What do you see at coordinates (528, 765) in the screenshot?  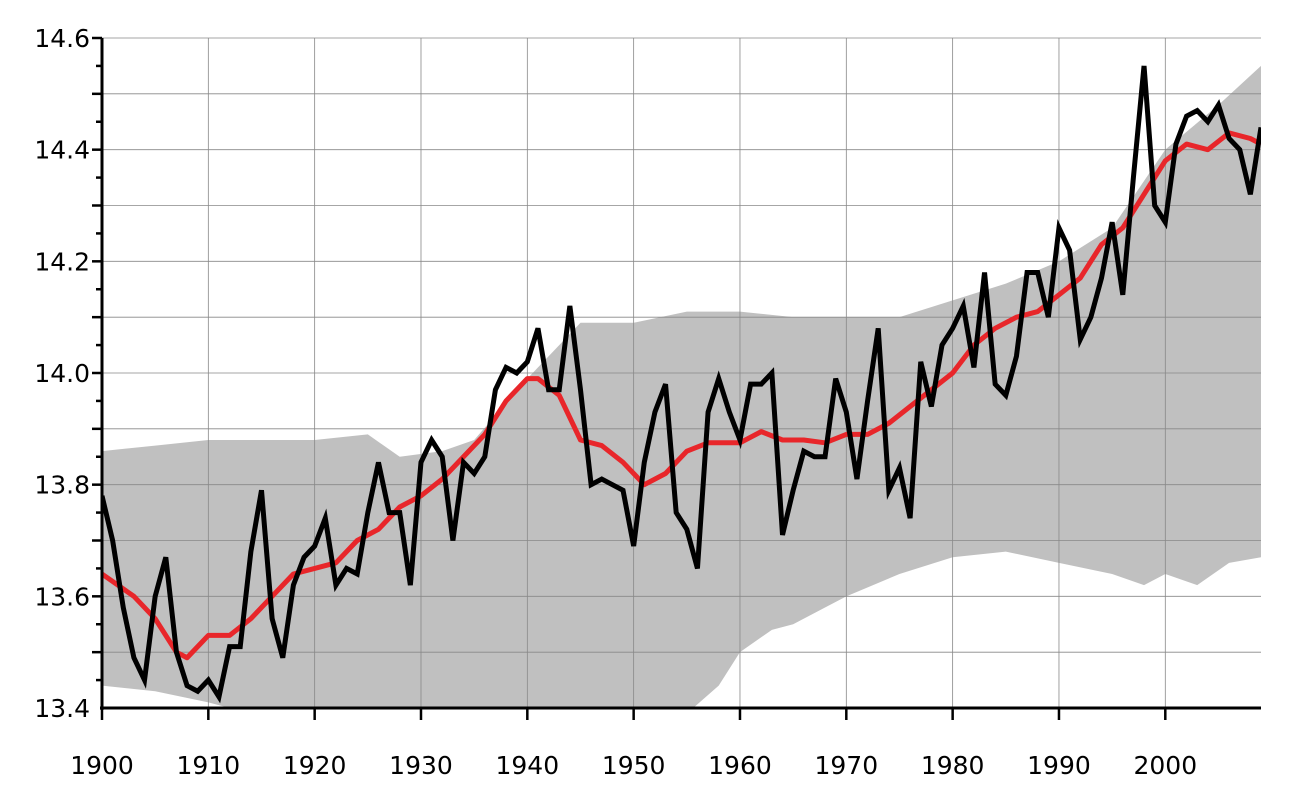 I see `x-tick-label: 1940` at bounding box center [528, 765].